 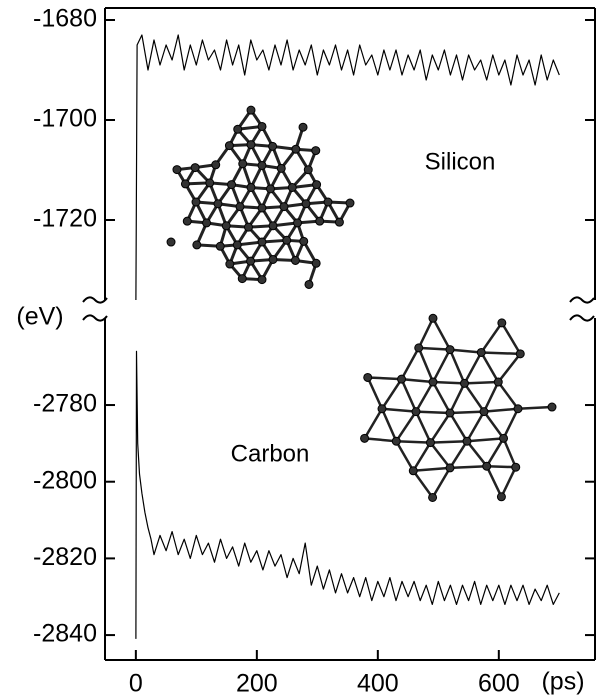 What do you see at coordinates (65, 634) in the screenshot?
I see `y-tick-label: -2840` at bounding box center [65, 634].